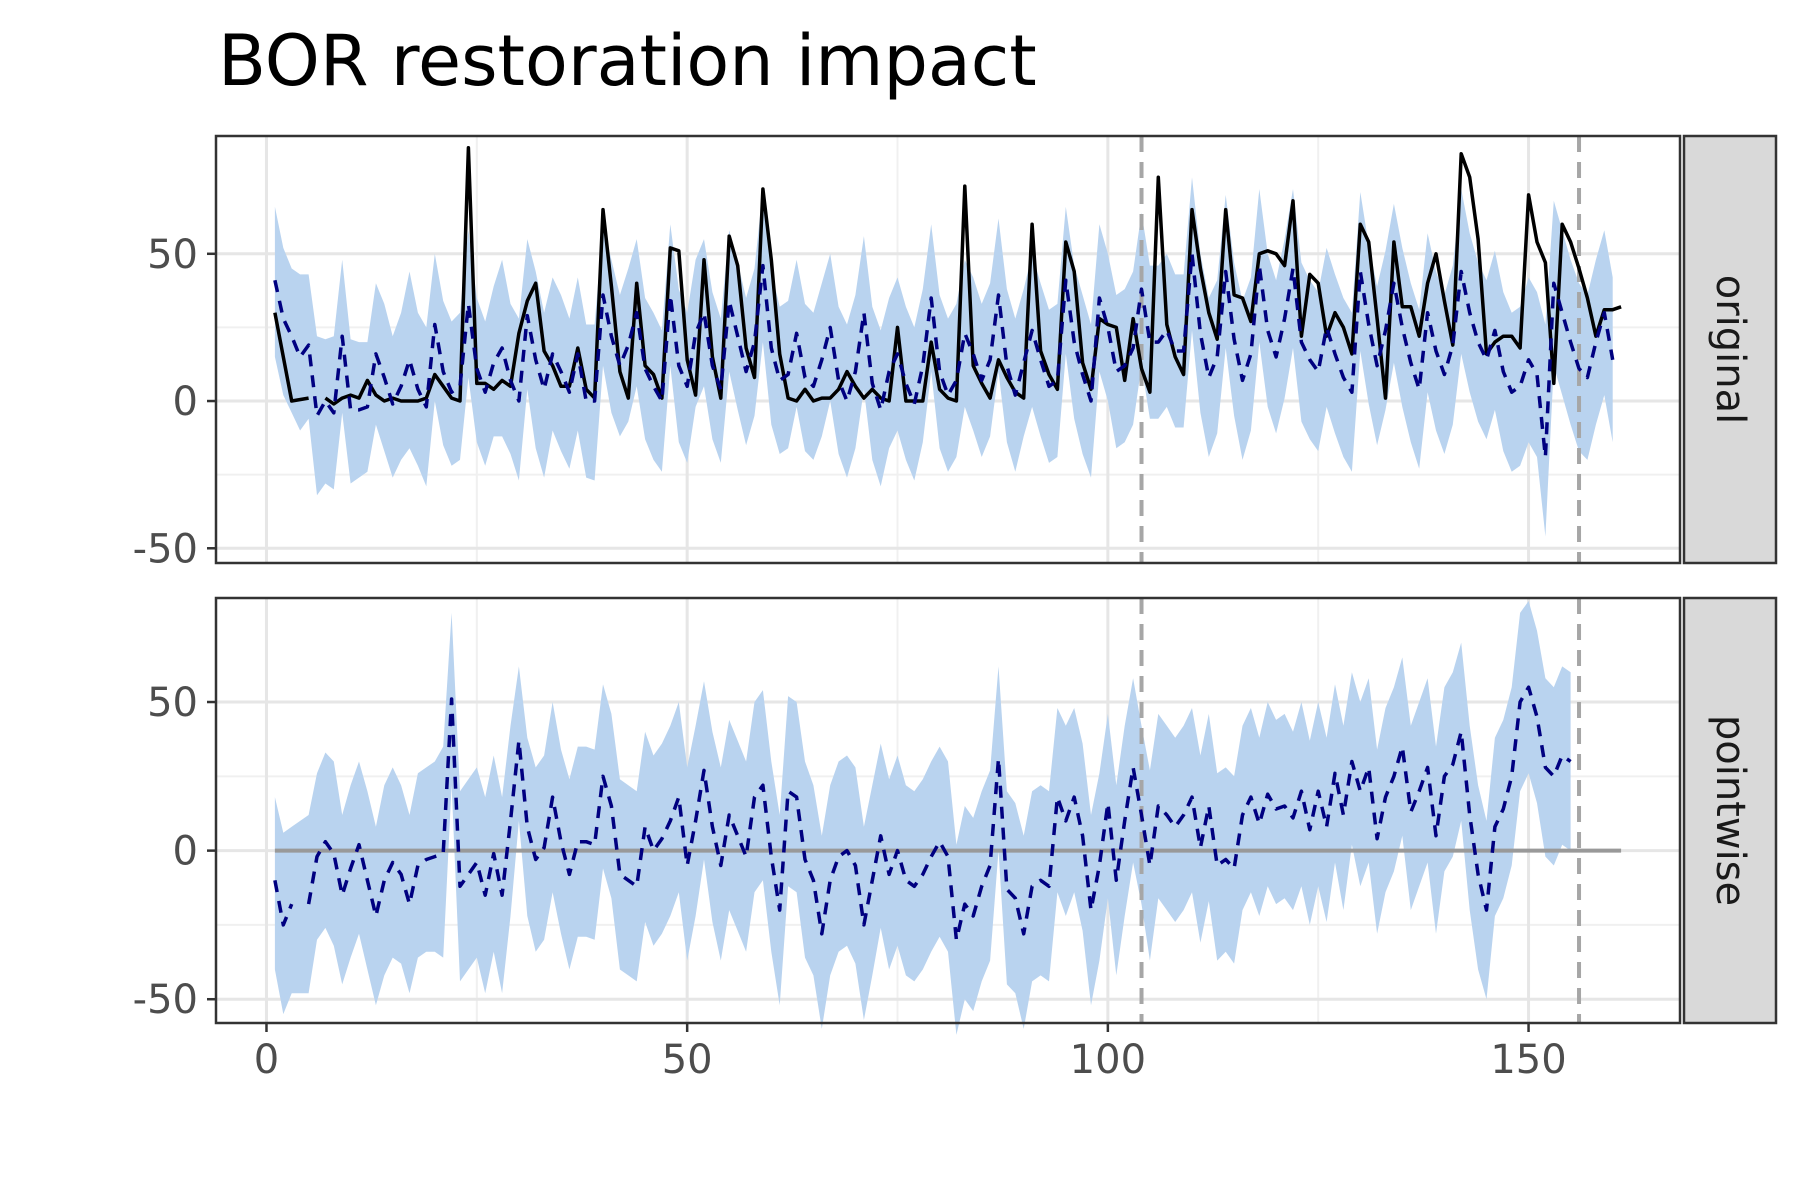 The width and height of the screenshot is (1800, 1200). Describe the element at coordinates (266, 1060) in the screenshot. I see `x-tick-label: 0` at that location.